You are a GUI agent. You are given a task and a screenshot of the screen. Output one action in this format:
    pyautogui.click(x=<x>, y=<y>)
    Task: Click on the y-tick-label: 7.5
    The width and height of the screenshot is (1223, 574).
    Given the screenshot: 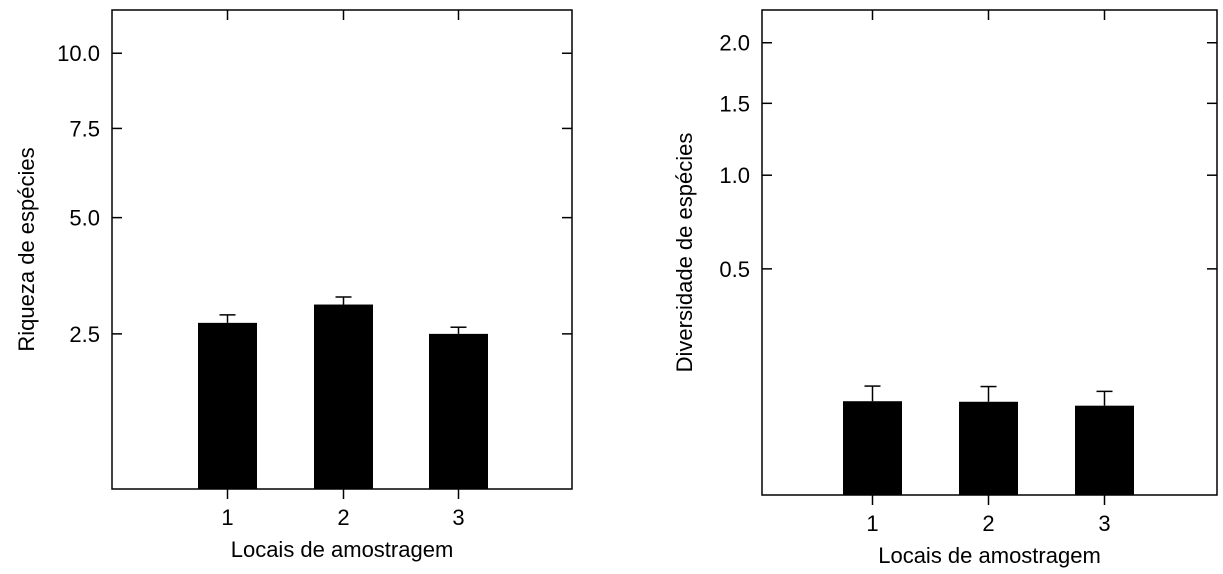 What is the action you would take?
    pyautogui.click(x=84, y=128)
    